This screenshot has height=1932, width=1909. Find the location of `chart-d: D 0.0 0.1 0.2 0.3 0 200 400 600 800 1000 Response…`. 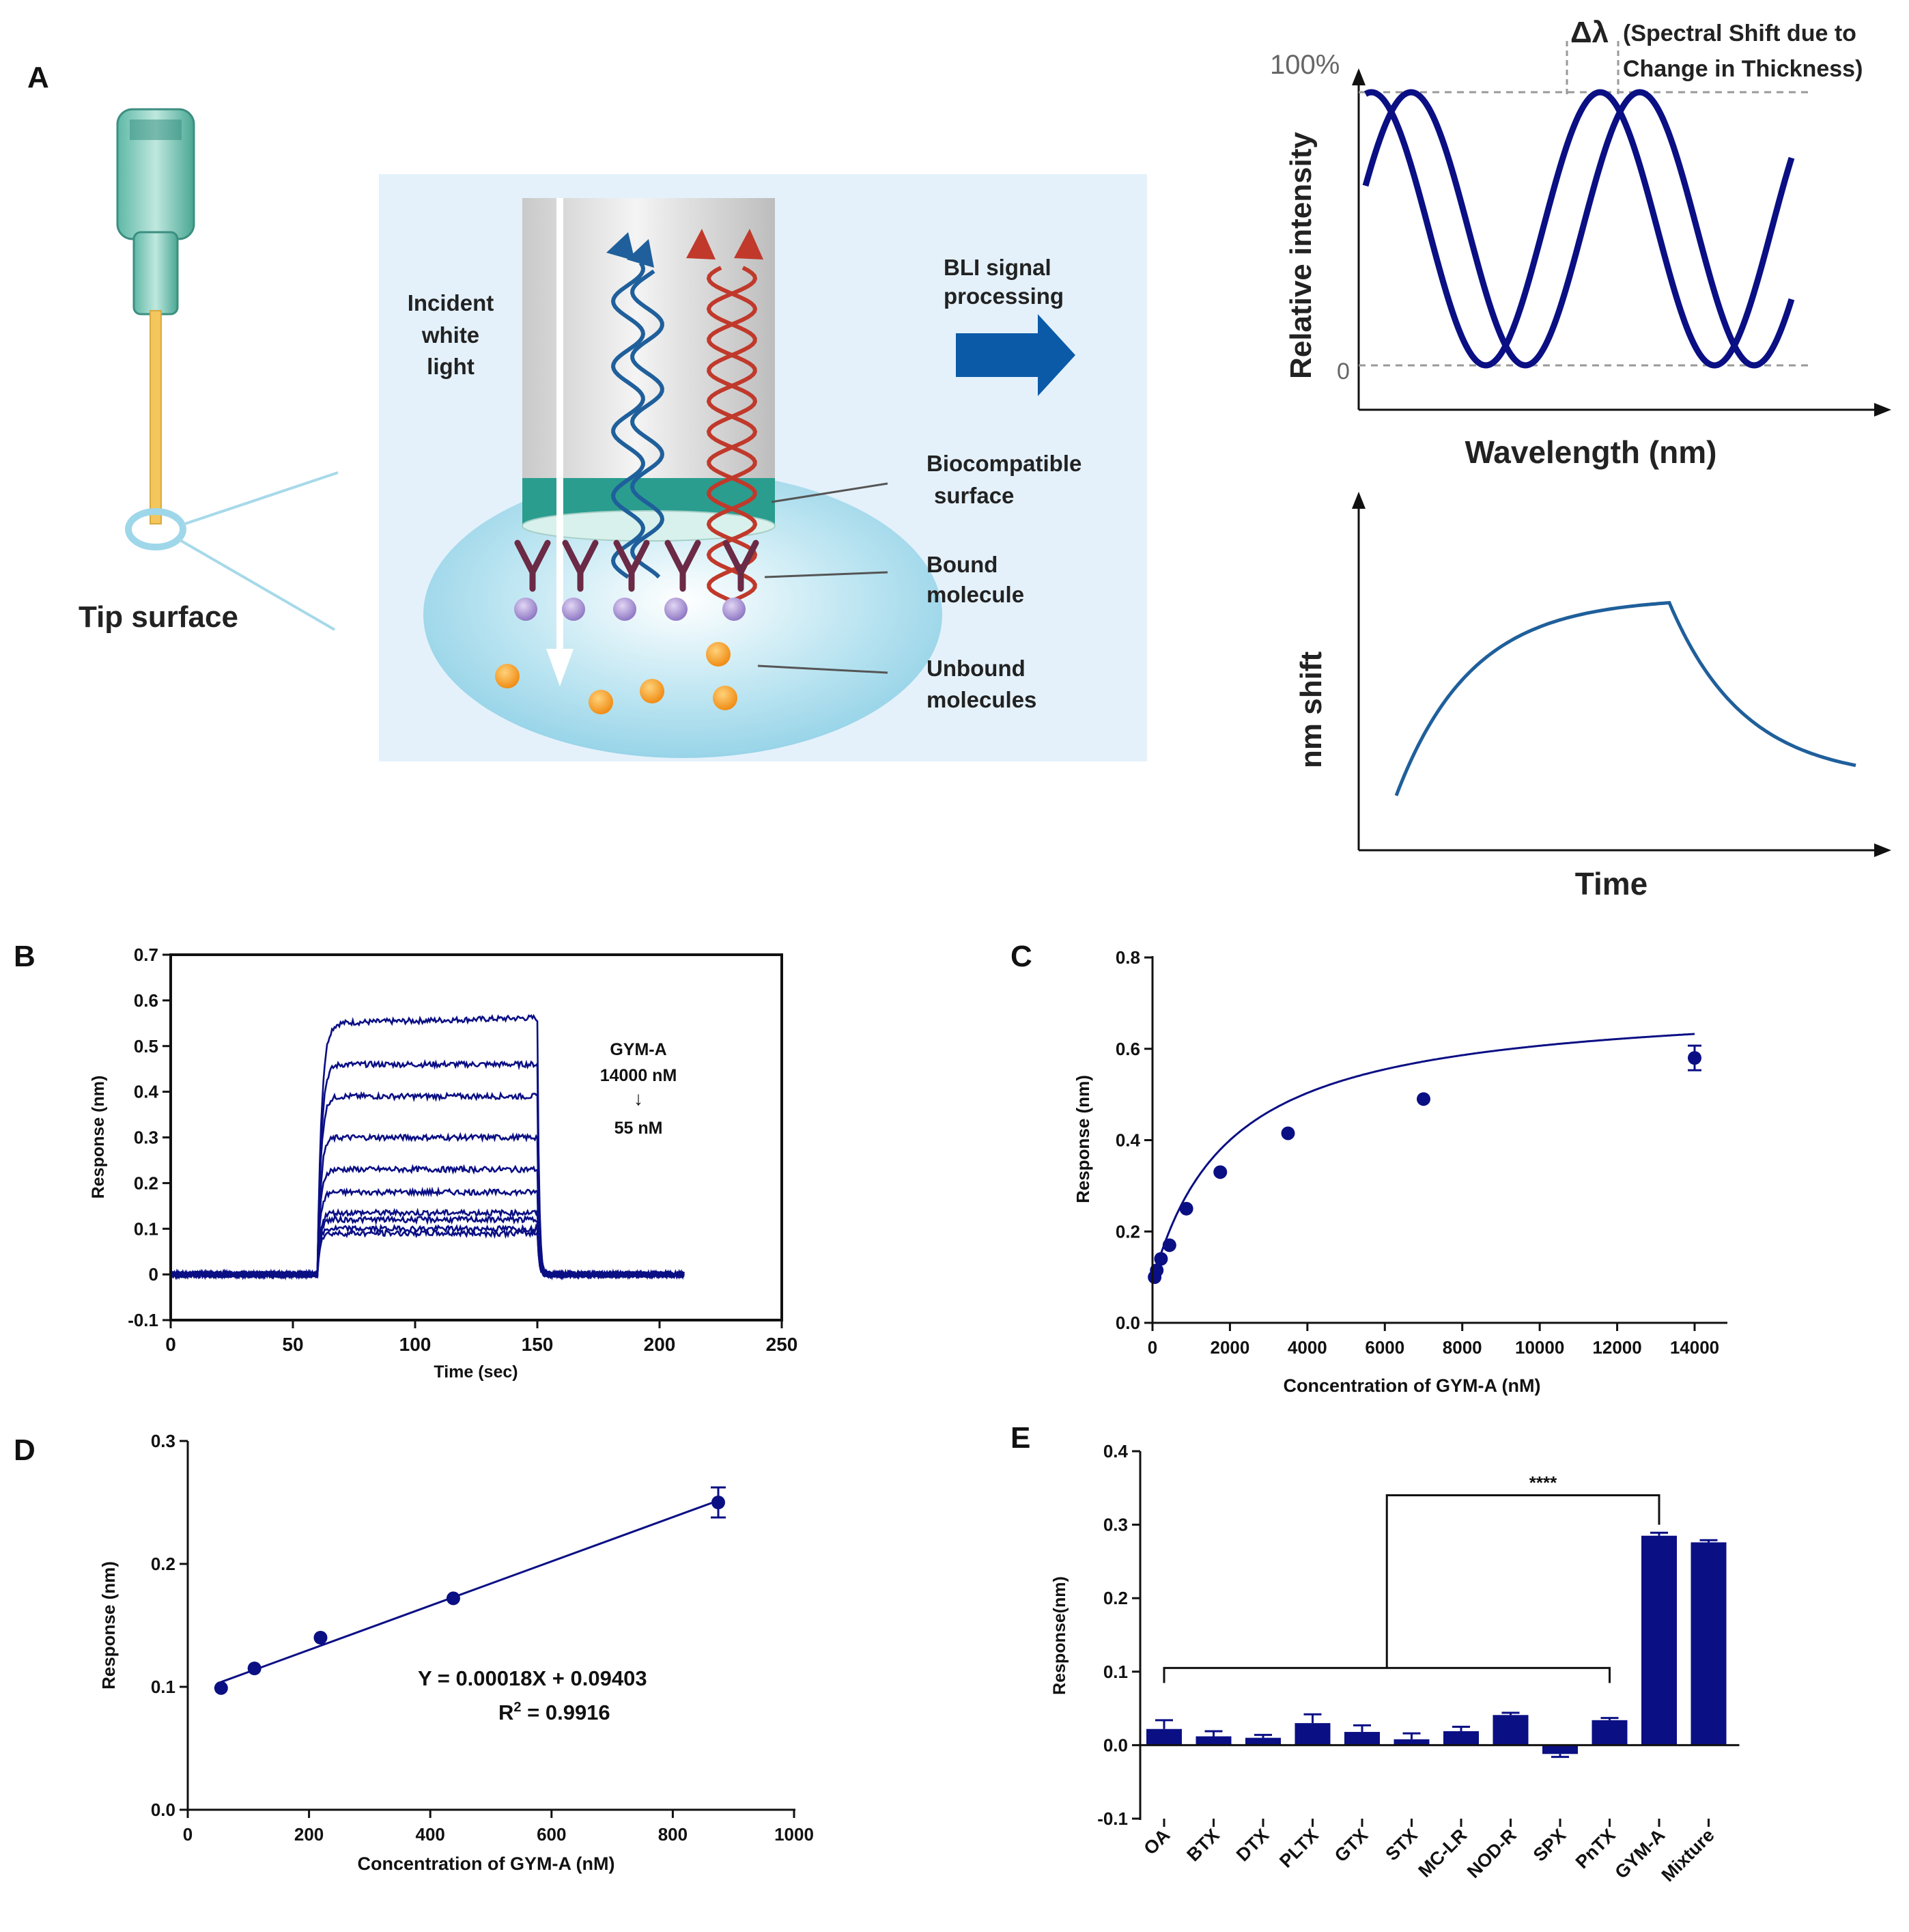

chart-d: D 0.0 0.1 0.2 0.3 0 200 400 600 800 1000 Response… is located at coordinates (414, 1652).